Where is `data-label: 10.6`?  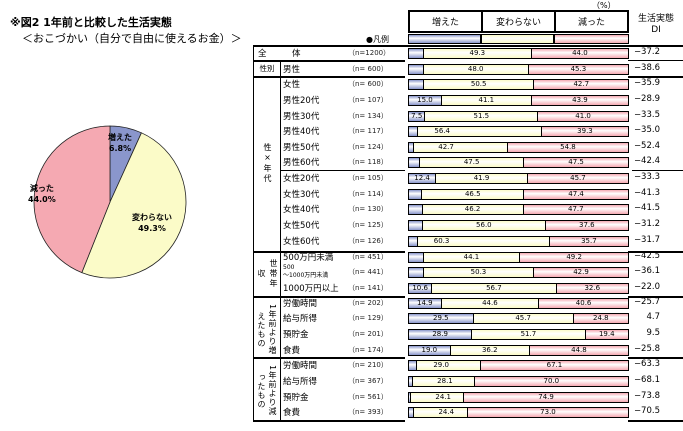 data-label: 10.6 is located at coordinates (420, 288).